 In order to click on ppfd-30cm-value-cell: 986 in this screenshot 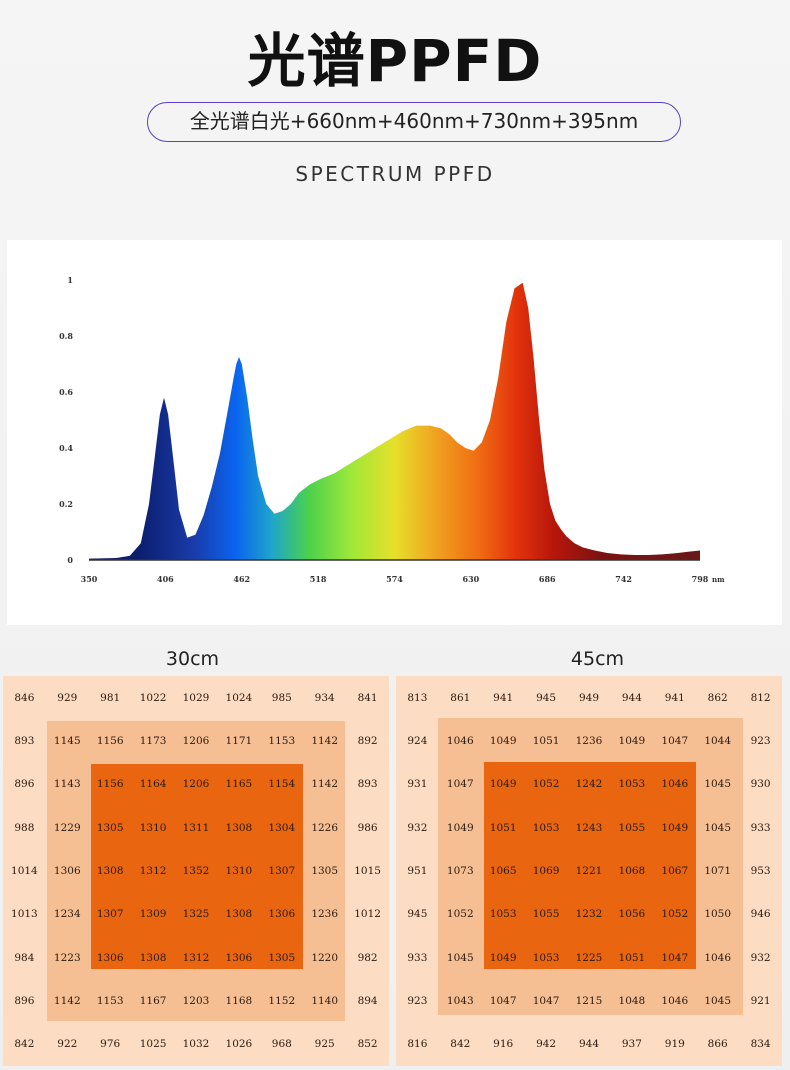, I will do `click(367, 827)`.